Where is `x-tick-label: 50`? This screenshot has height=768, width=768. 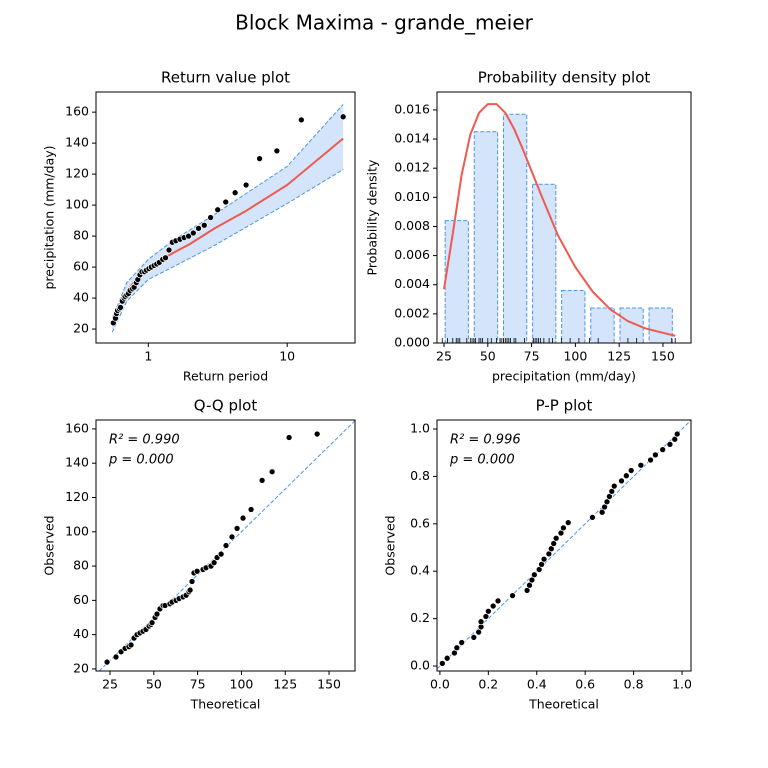
x-tick-label: 50 is located at coordinates (488, 356).